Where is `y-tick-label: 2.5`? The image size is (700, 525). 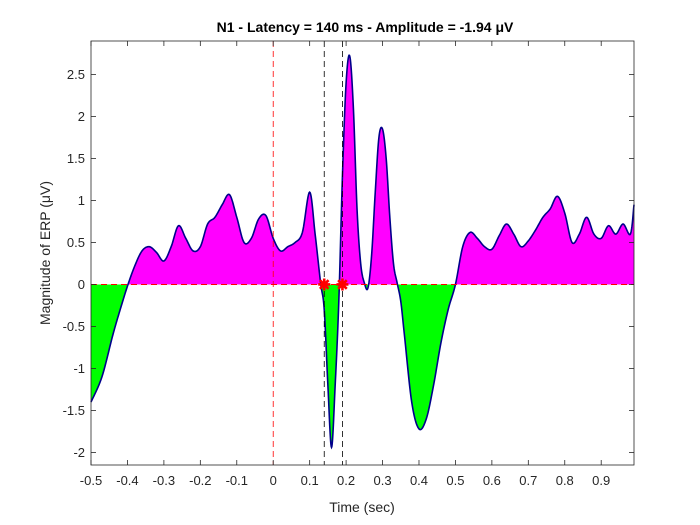
y-tick-label: 2.5 is located at coordinates (76, 74).